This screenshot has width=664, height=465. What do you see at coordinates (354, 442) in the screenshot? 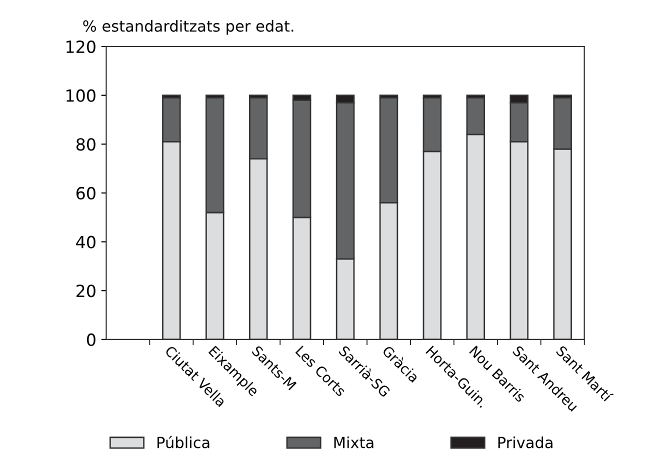
I see `legend-label: Mixta` at bounding box center [354, 442].